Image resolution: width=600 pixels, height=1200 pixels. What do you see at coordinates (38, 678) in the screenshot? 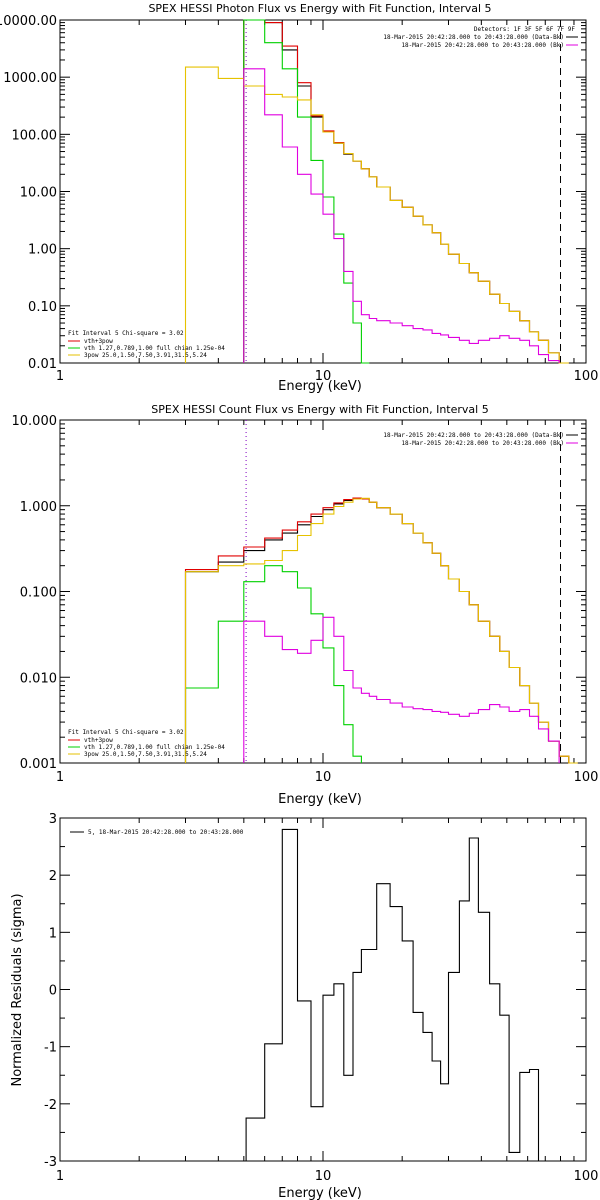
I see `y-tick-label: 0.010` at bounding box center [38, 678].